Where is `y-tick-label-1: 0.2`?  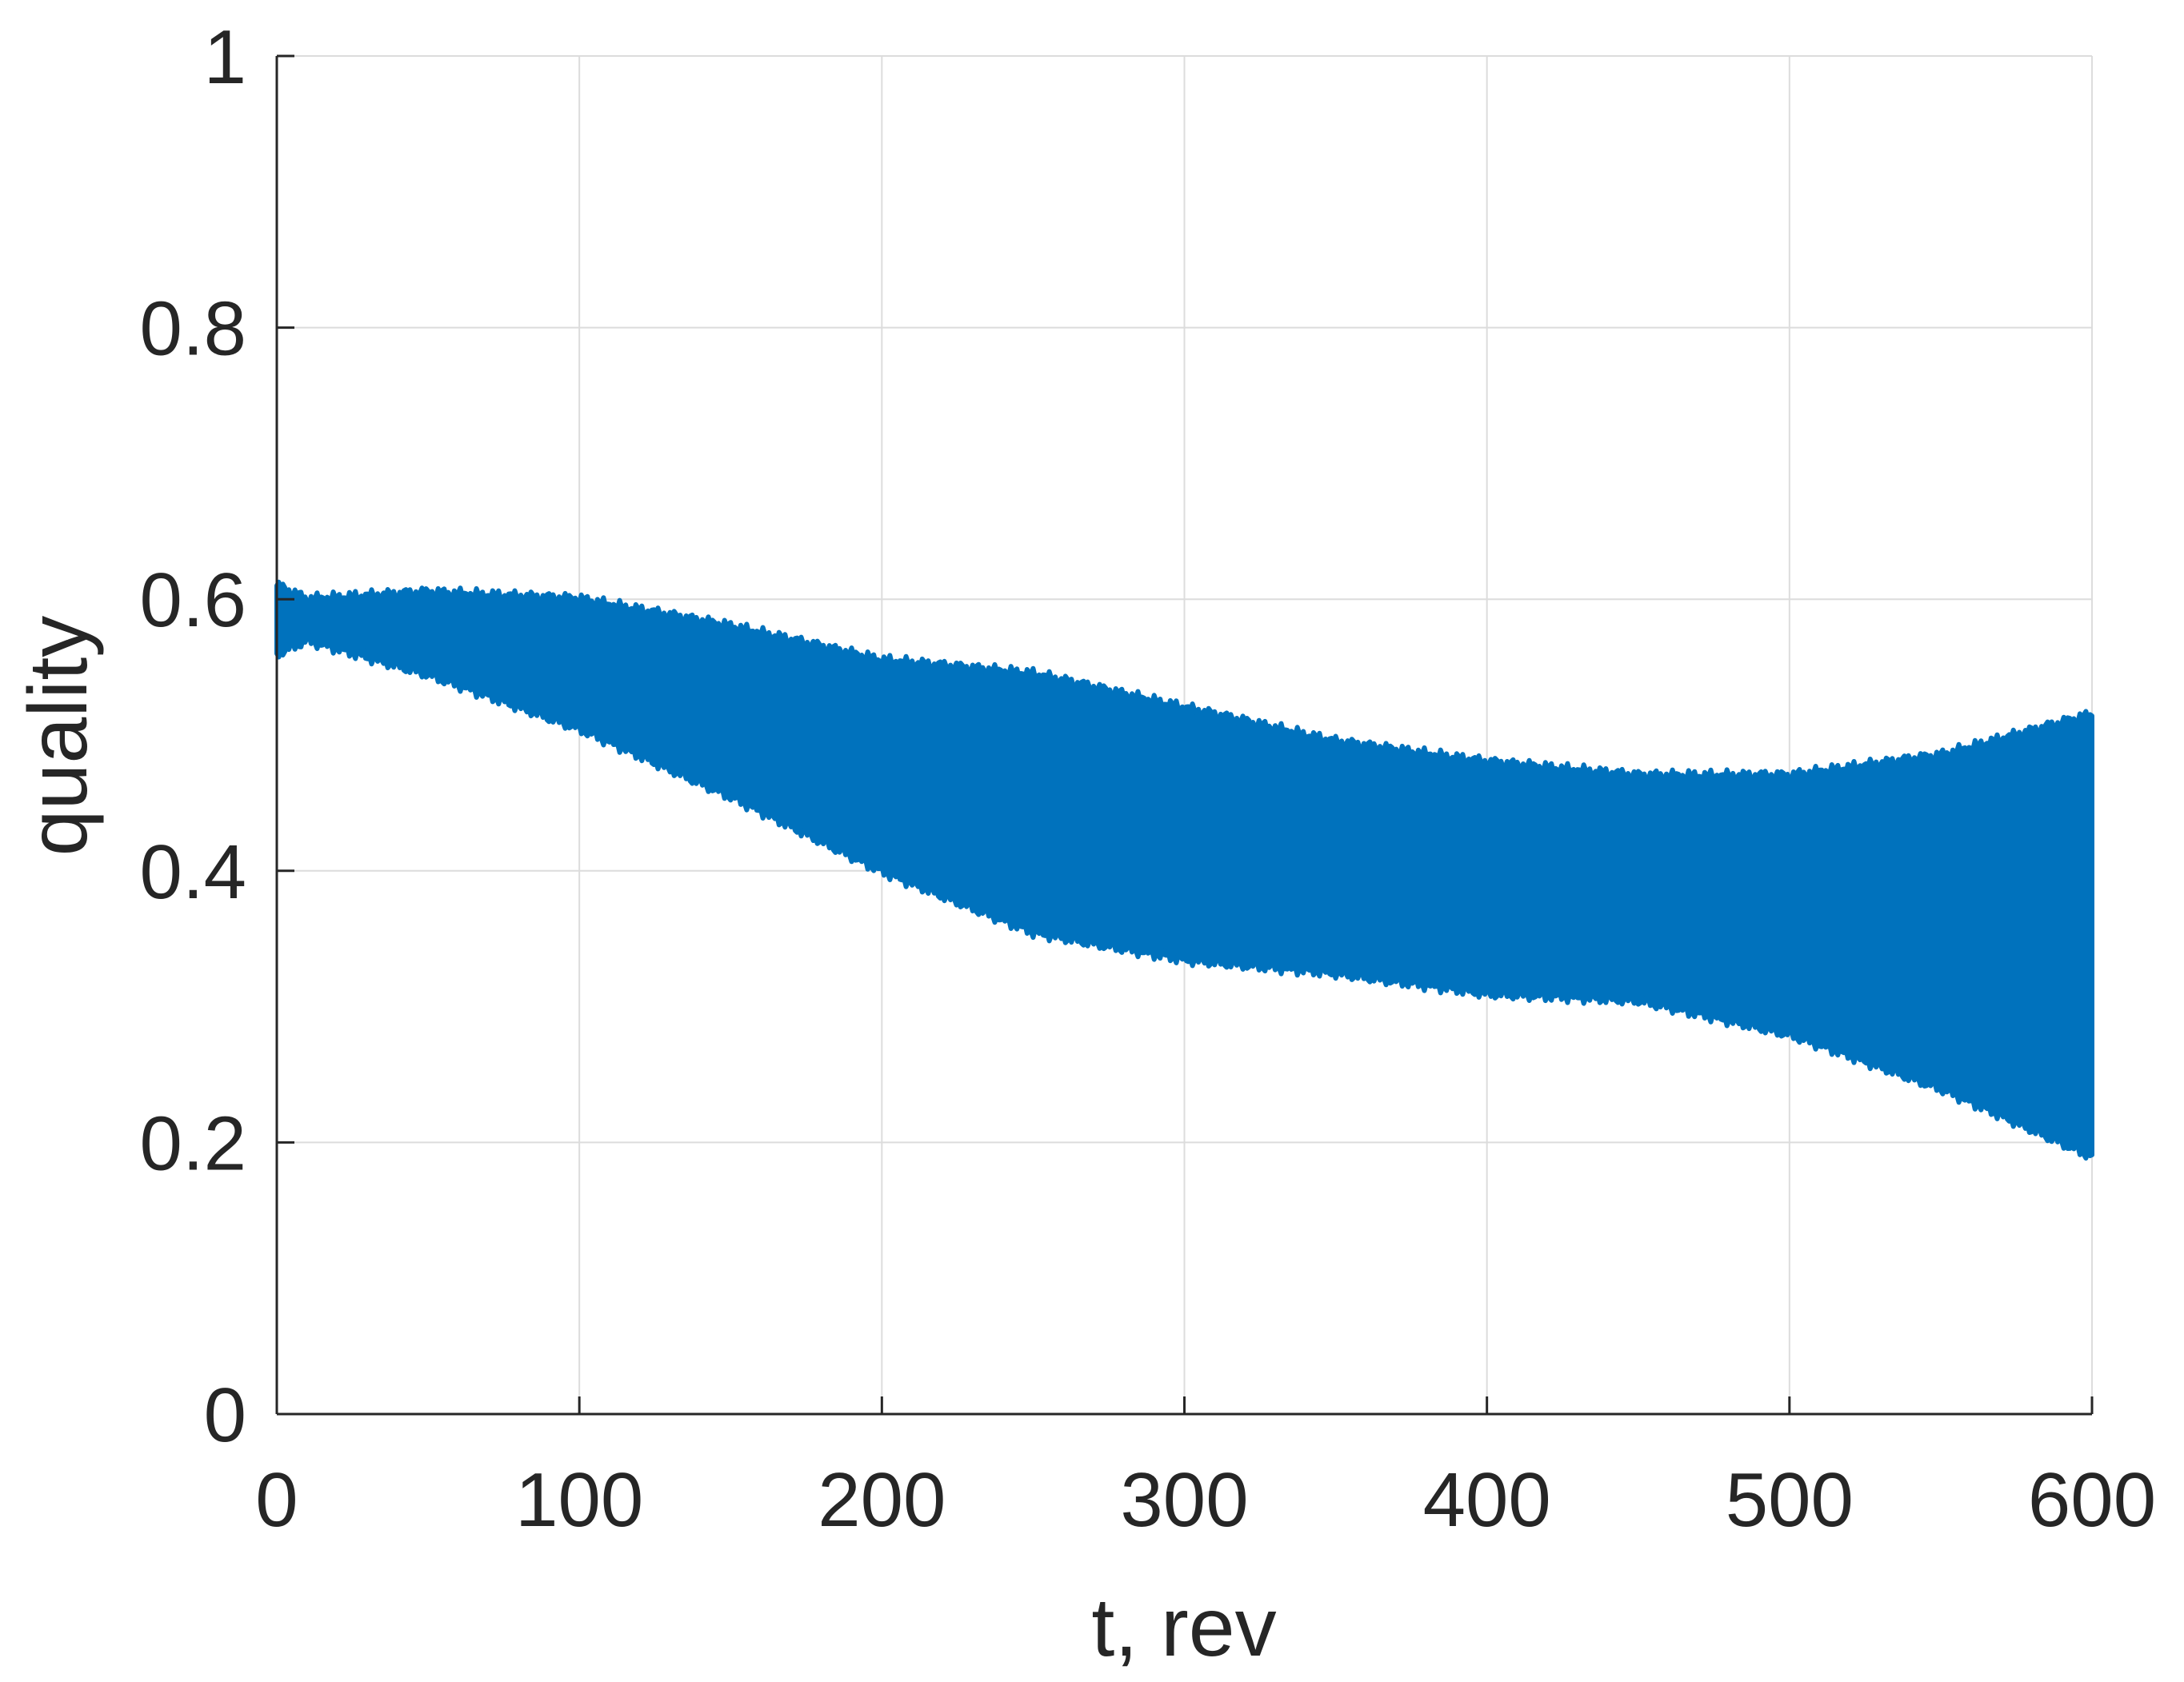
y-tick-label-1: 0.2 is located at coordinates (193, 1143).